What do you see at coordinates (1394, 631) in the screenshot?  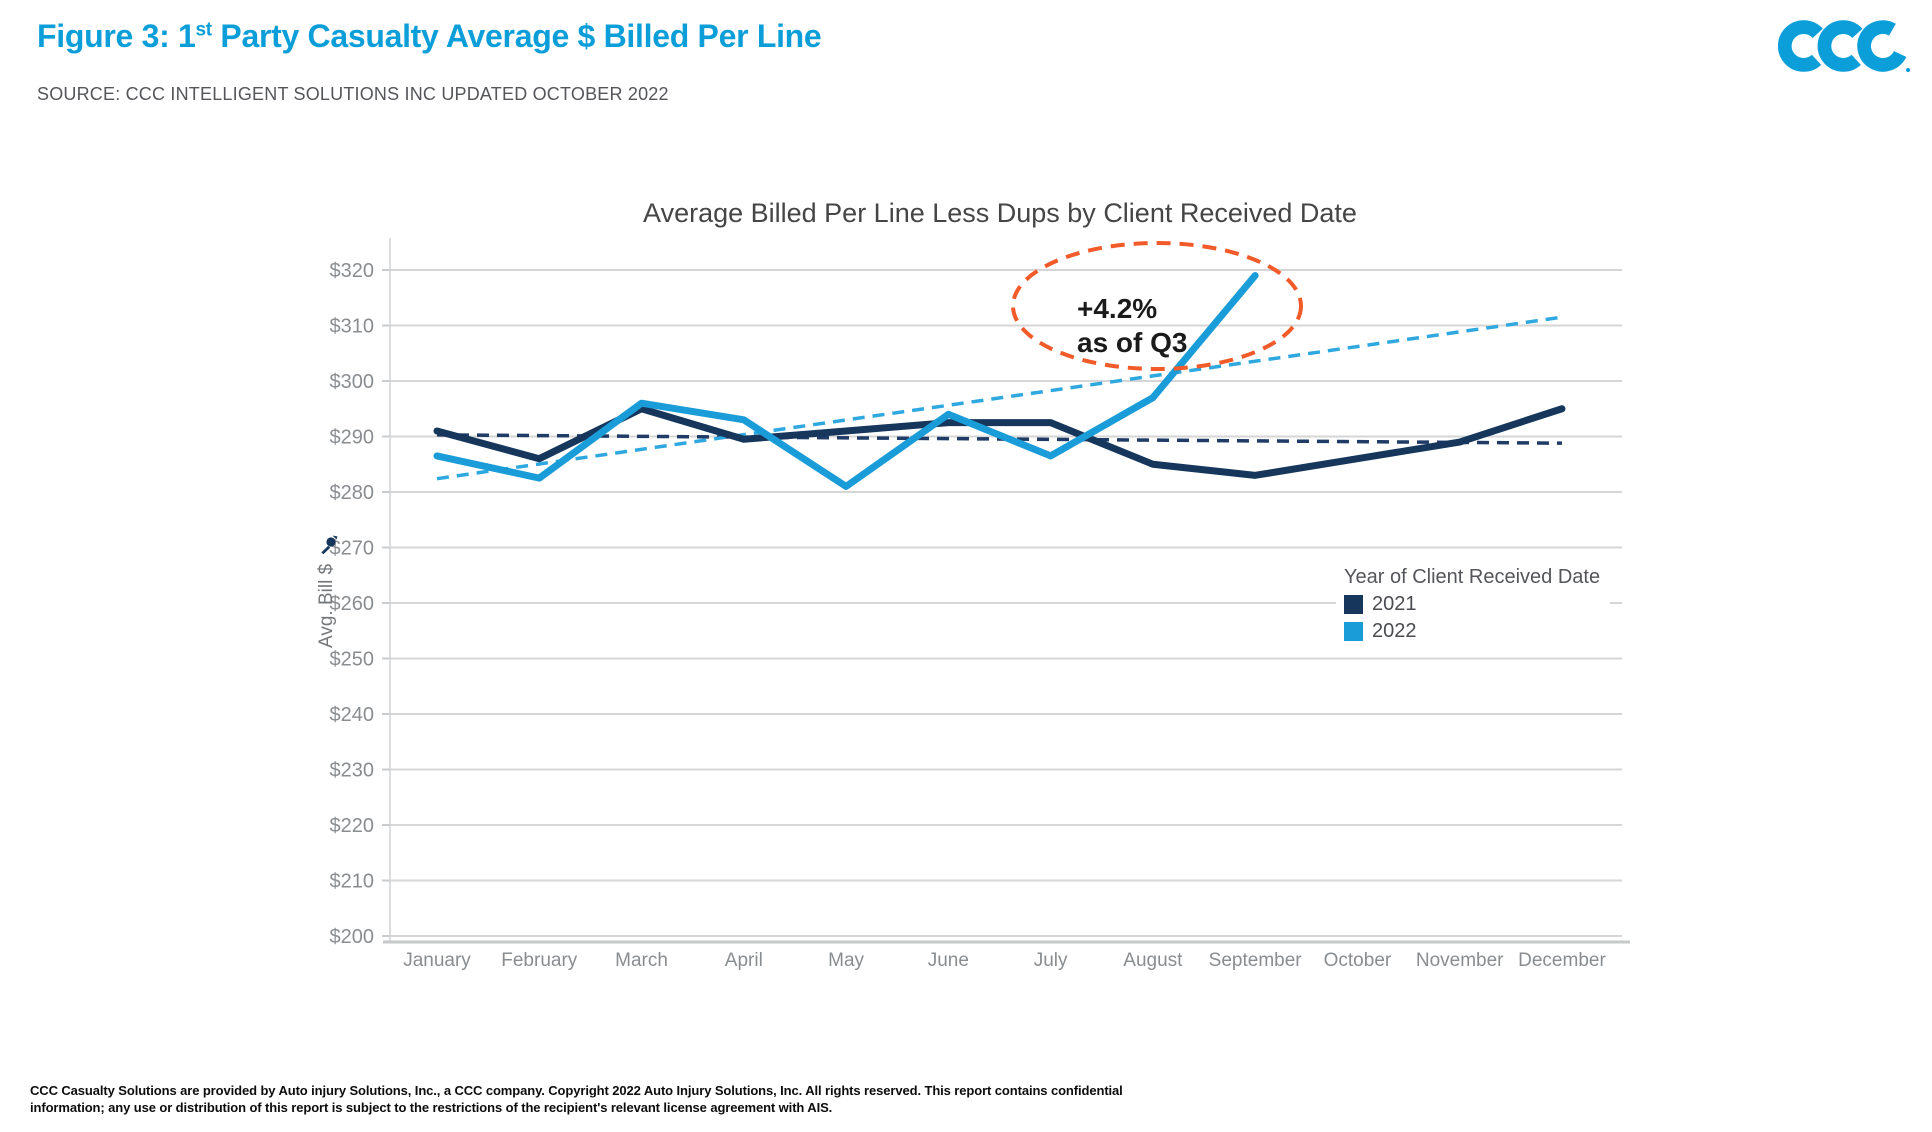 I see `legend-label-2022: 2022` at bounding box center [1394, 631].